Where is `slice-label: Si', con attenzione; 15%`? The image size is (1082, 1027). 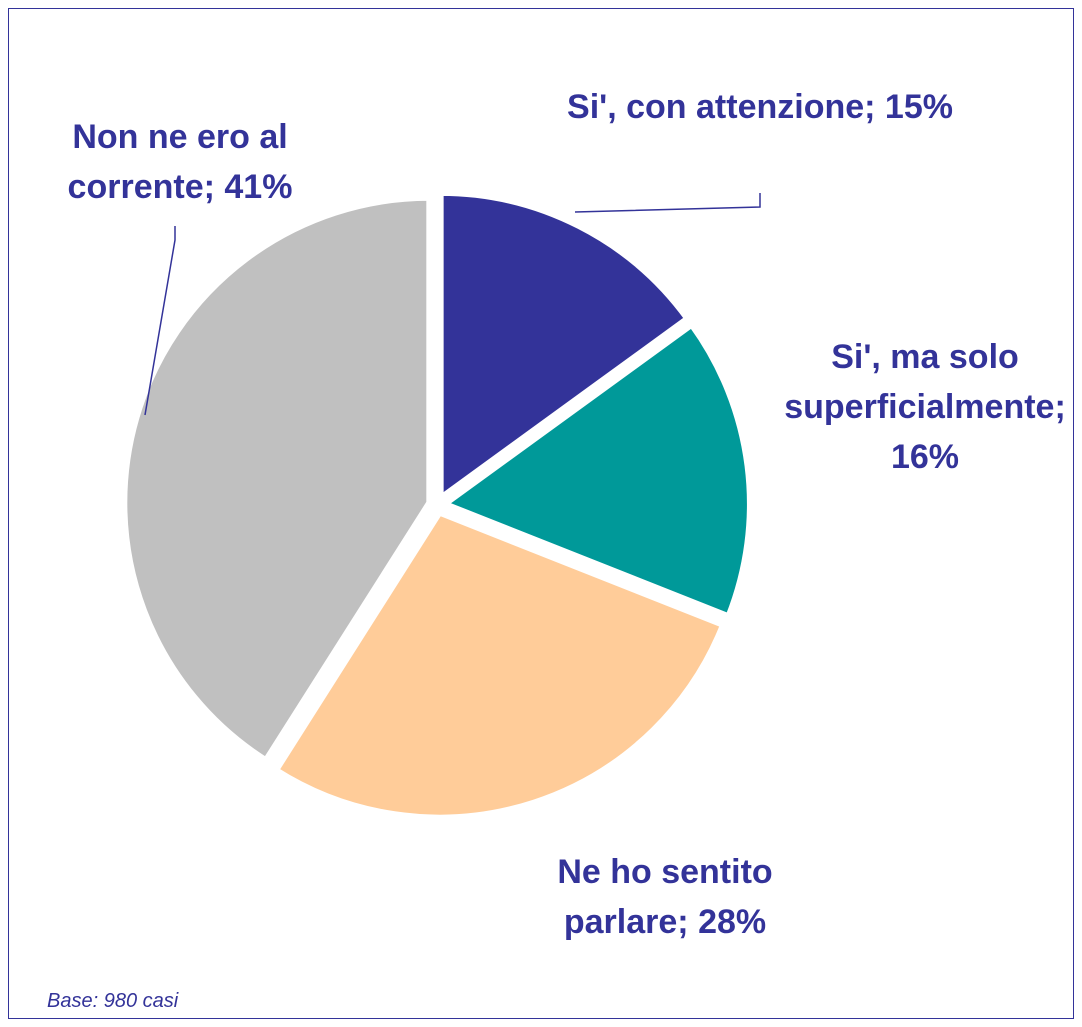
slice-label: Si', con attenzione; 15% is located at coordinates (760, 107).